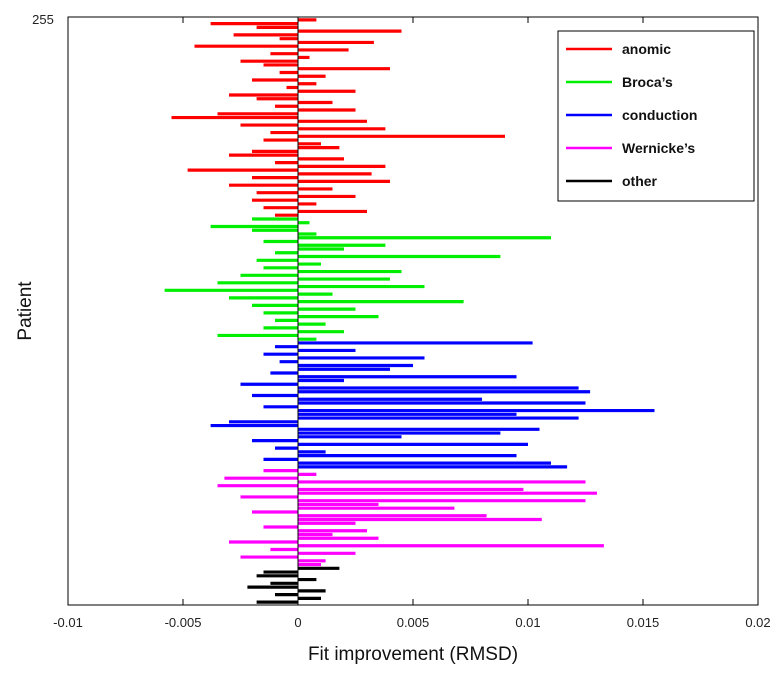  I want to click on legend-label-4: other, so click(640, 181).